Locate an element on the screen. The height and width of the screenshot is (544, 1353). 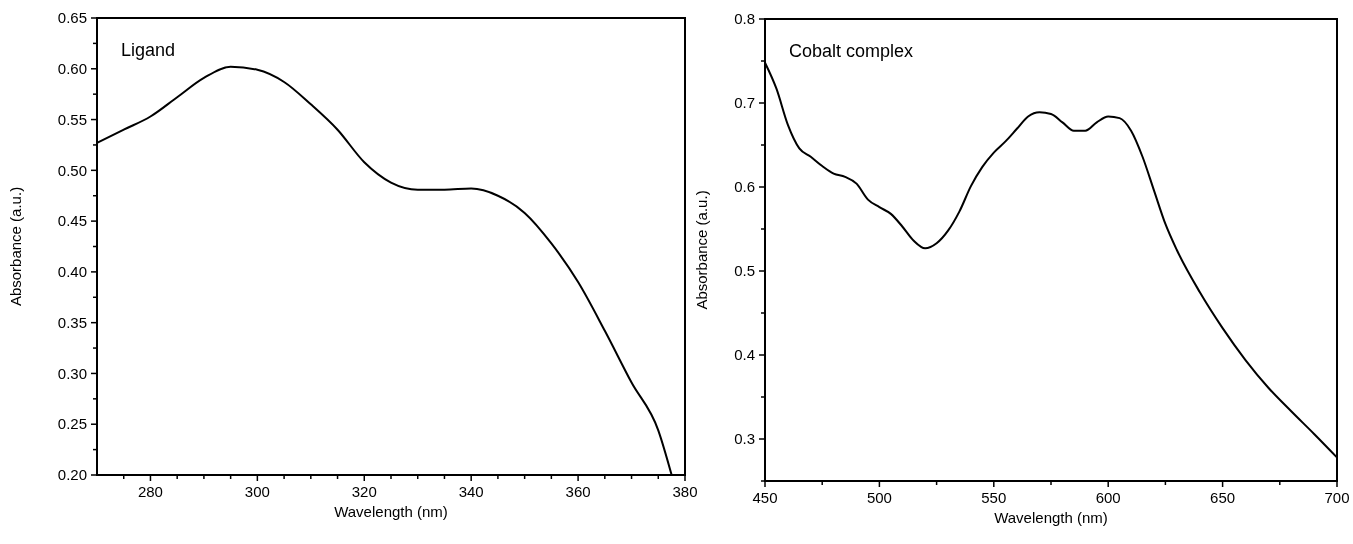
x-tick-label: 300 is located at coordinates (257, 491).